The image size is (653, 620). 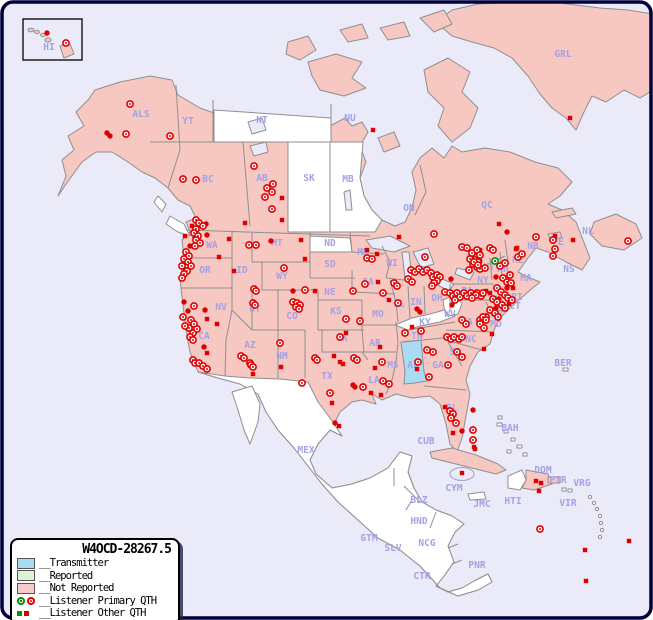 What do you see at coordinates (509, 428) in the screenshot?
I see `region-label-bah: BAH` at bounding box center [509, 428].